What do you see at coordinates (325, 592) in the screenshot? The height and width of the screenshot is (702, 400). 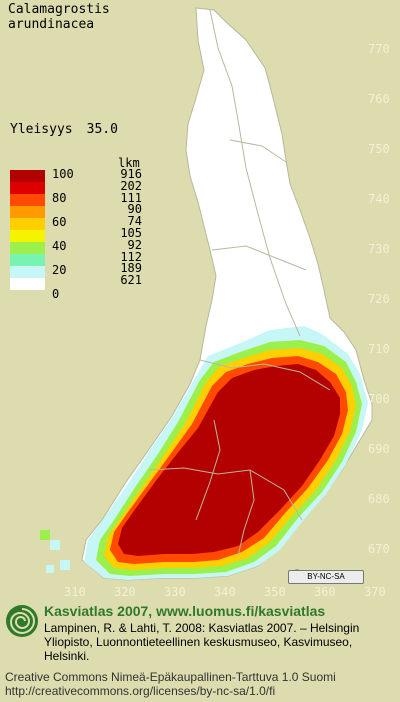 I see `lon-label: 360` at bounding box center [325, 592].